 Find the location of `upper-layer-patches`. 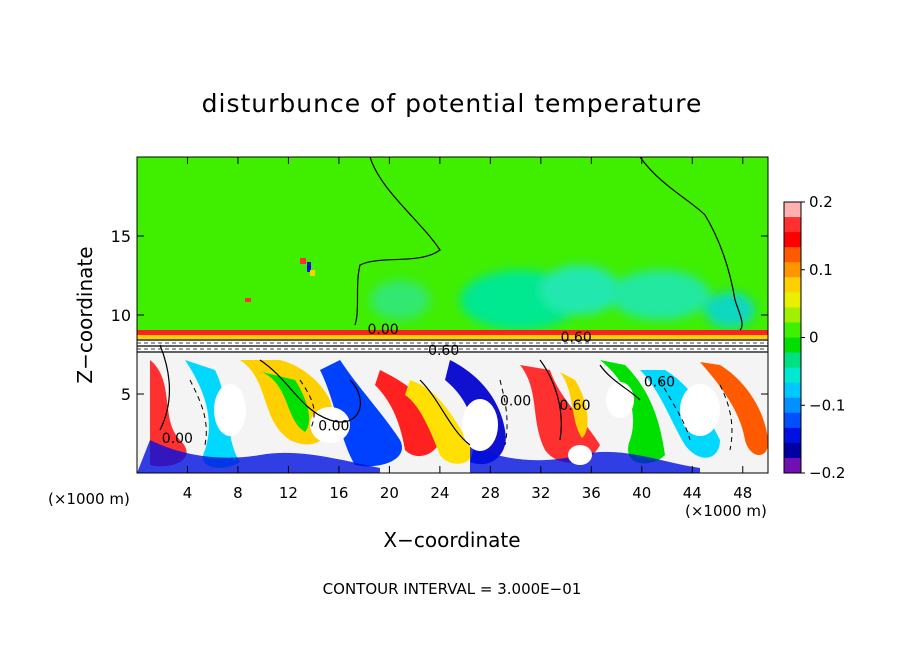

upper-layer-patches is located at coordinates (562, 297).